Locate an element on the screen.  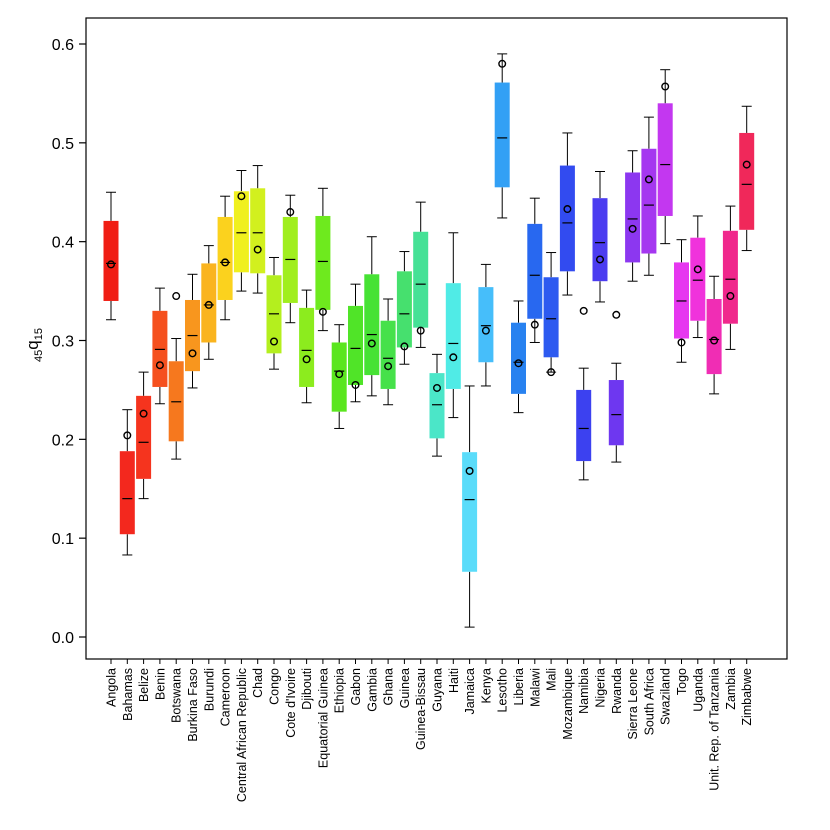
y-axis-title-main: q is located at coordinates (32, 344).